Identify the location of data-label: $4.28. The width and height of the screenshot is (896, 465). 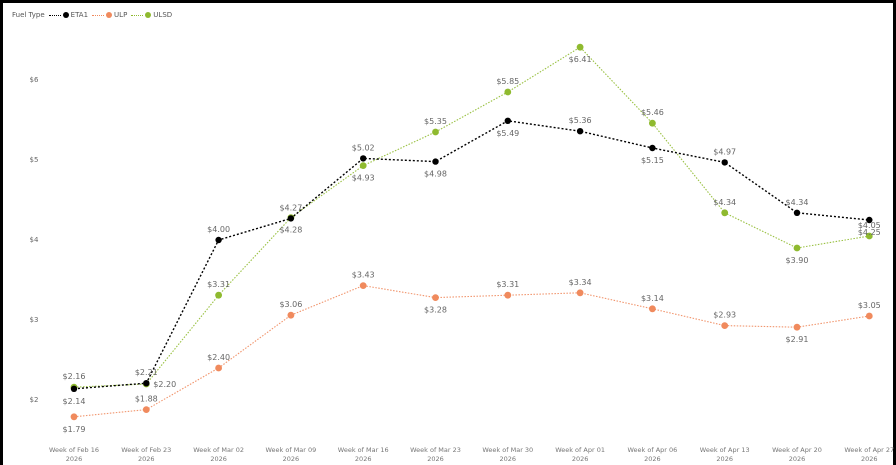
(290, 230).